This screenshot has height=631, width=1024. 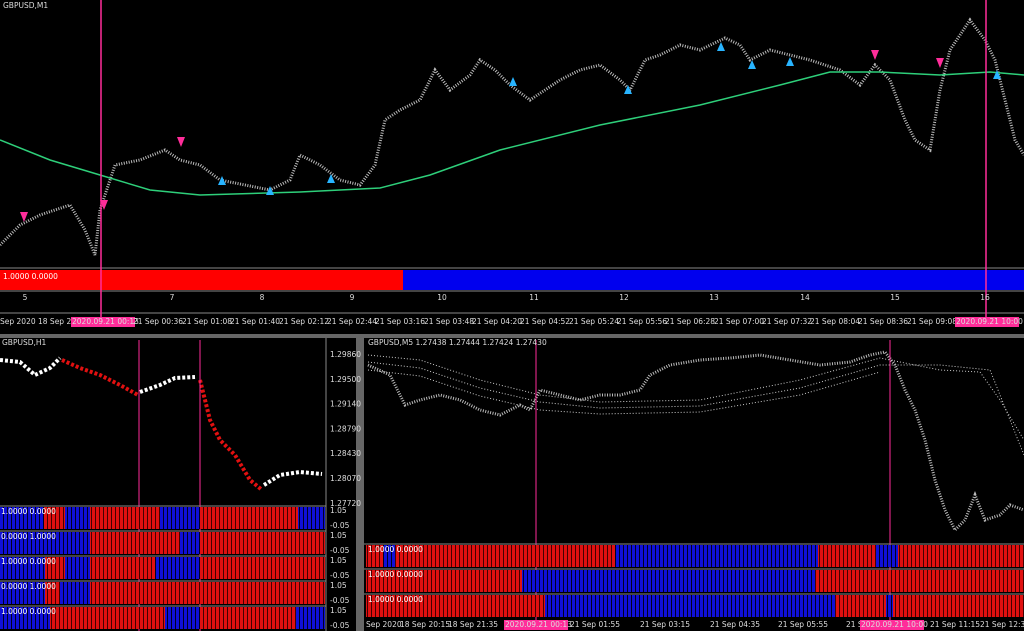 I want to click on price-label: 1.27720, so click(x=345, y=503).